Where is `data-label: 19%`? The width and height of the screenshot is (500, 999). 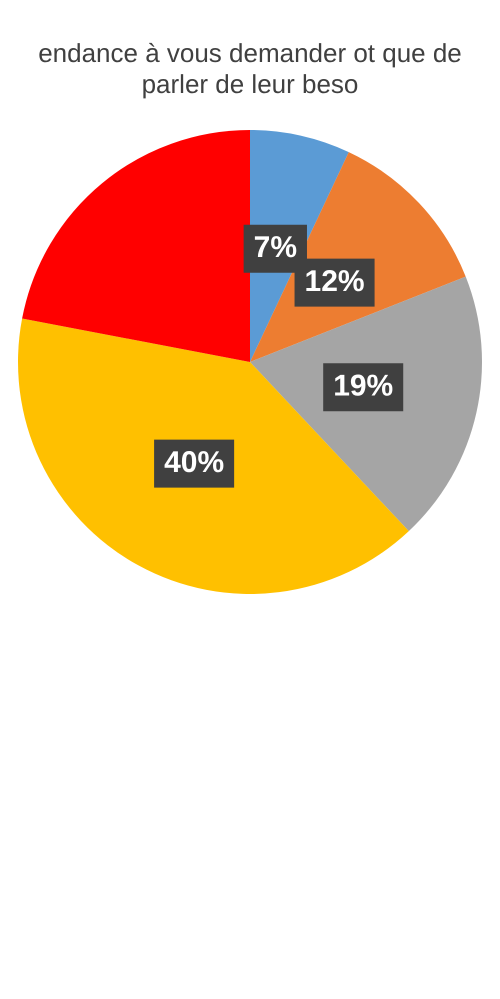
data-label: 19% is located at coordinates (363, 386).